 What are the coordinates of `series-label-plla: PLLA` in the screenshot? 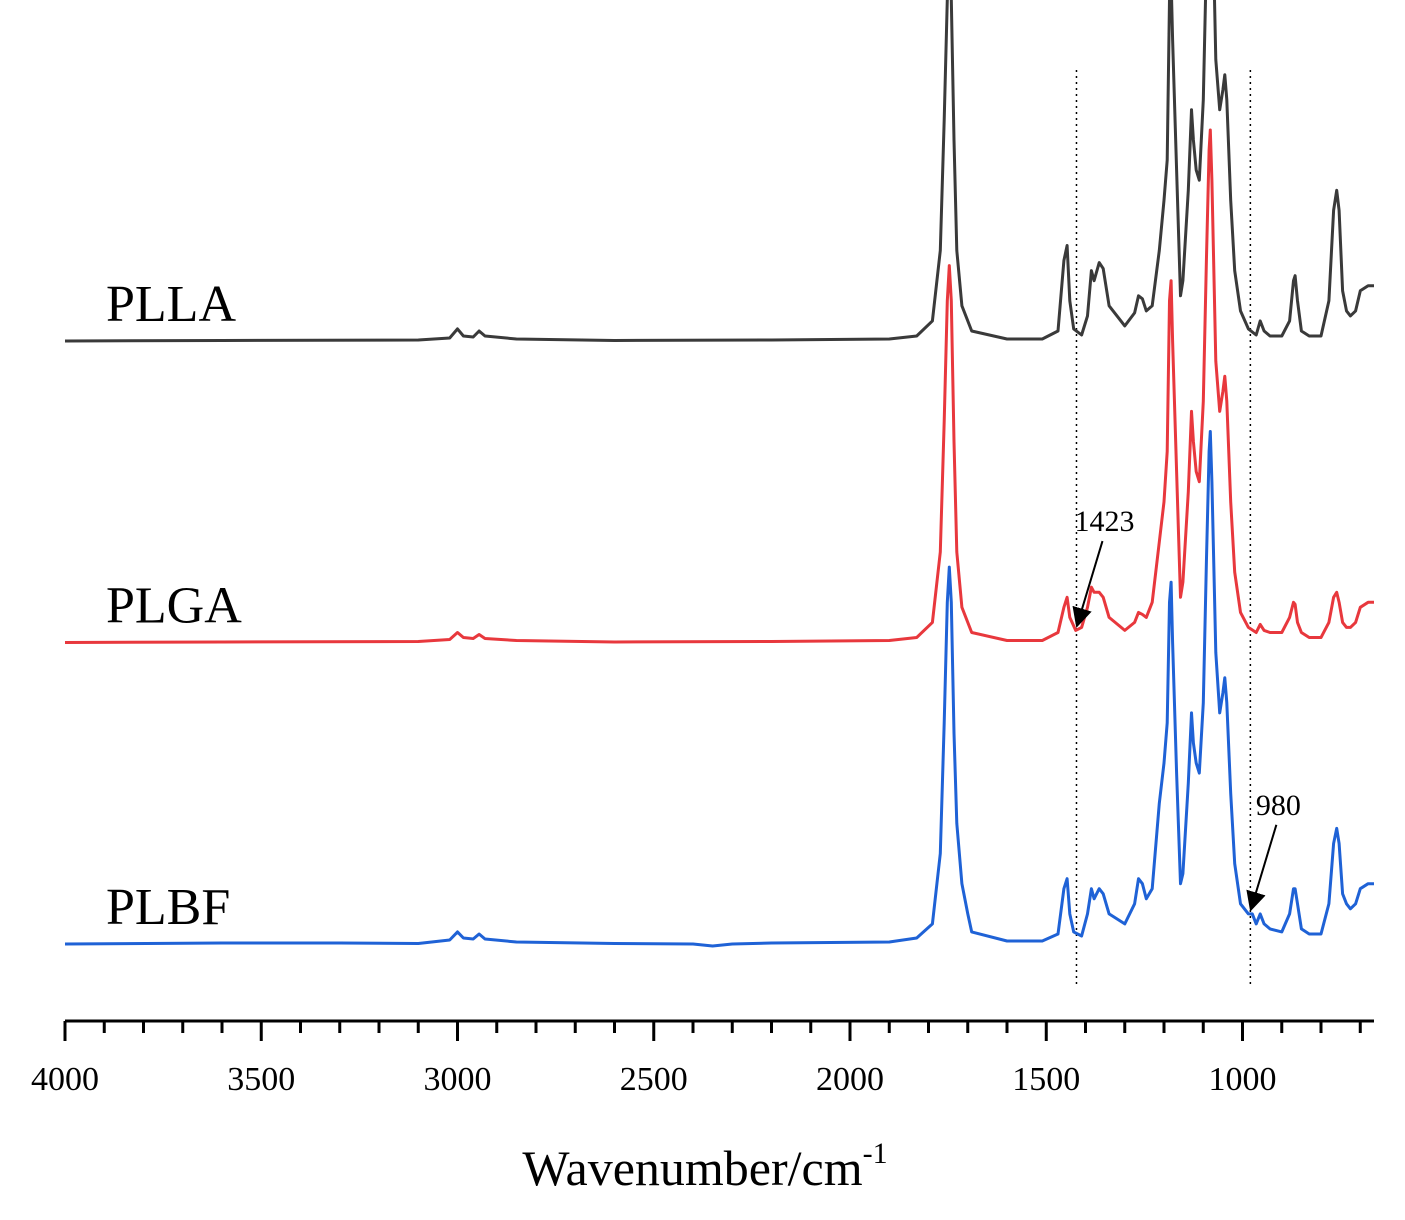 It's located at (171, 304).